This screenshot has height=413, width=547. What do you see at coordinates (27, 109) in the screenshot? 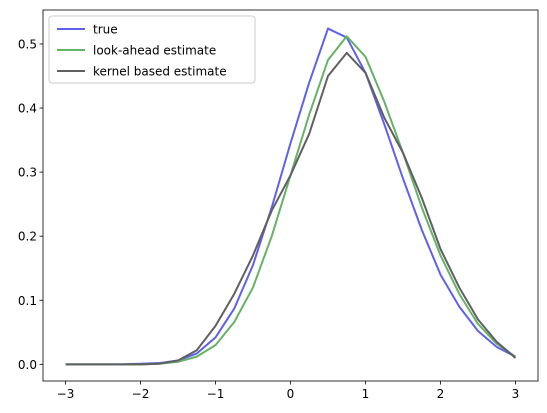
I see `y-tick-label: 0.4` at bounding box center [27, 109].